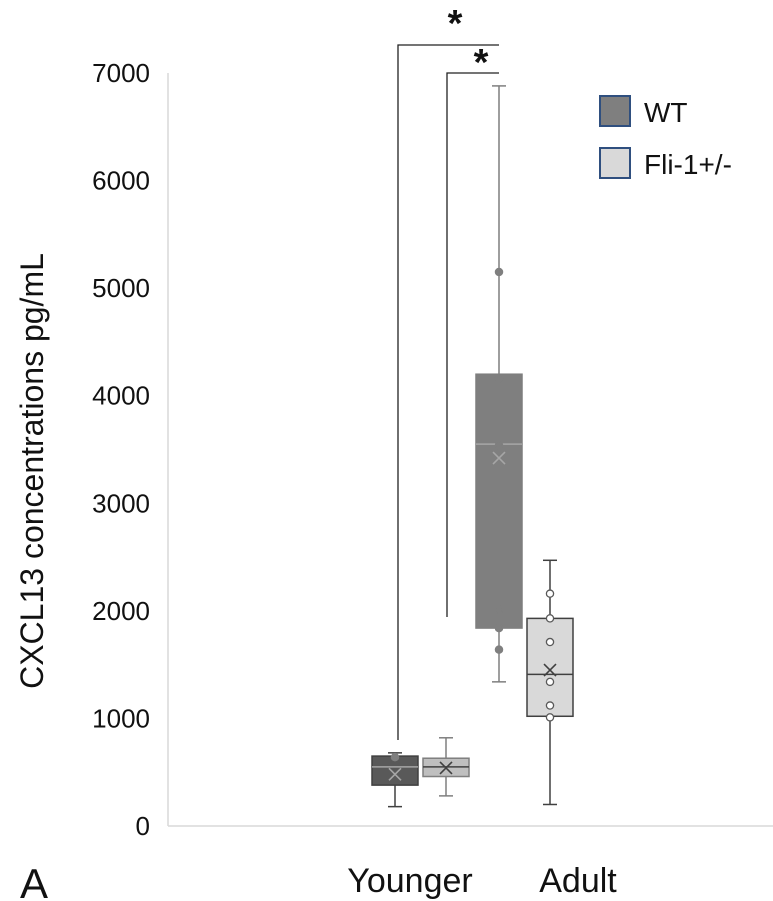 Image resolution: width=773 pixels, height=901 pixels. What do you see at coordinates (121, 181) in the screenshot?
I see `y-tick-label: 6000` at bounding box center [121, 181].